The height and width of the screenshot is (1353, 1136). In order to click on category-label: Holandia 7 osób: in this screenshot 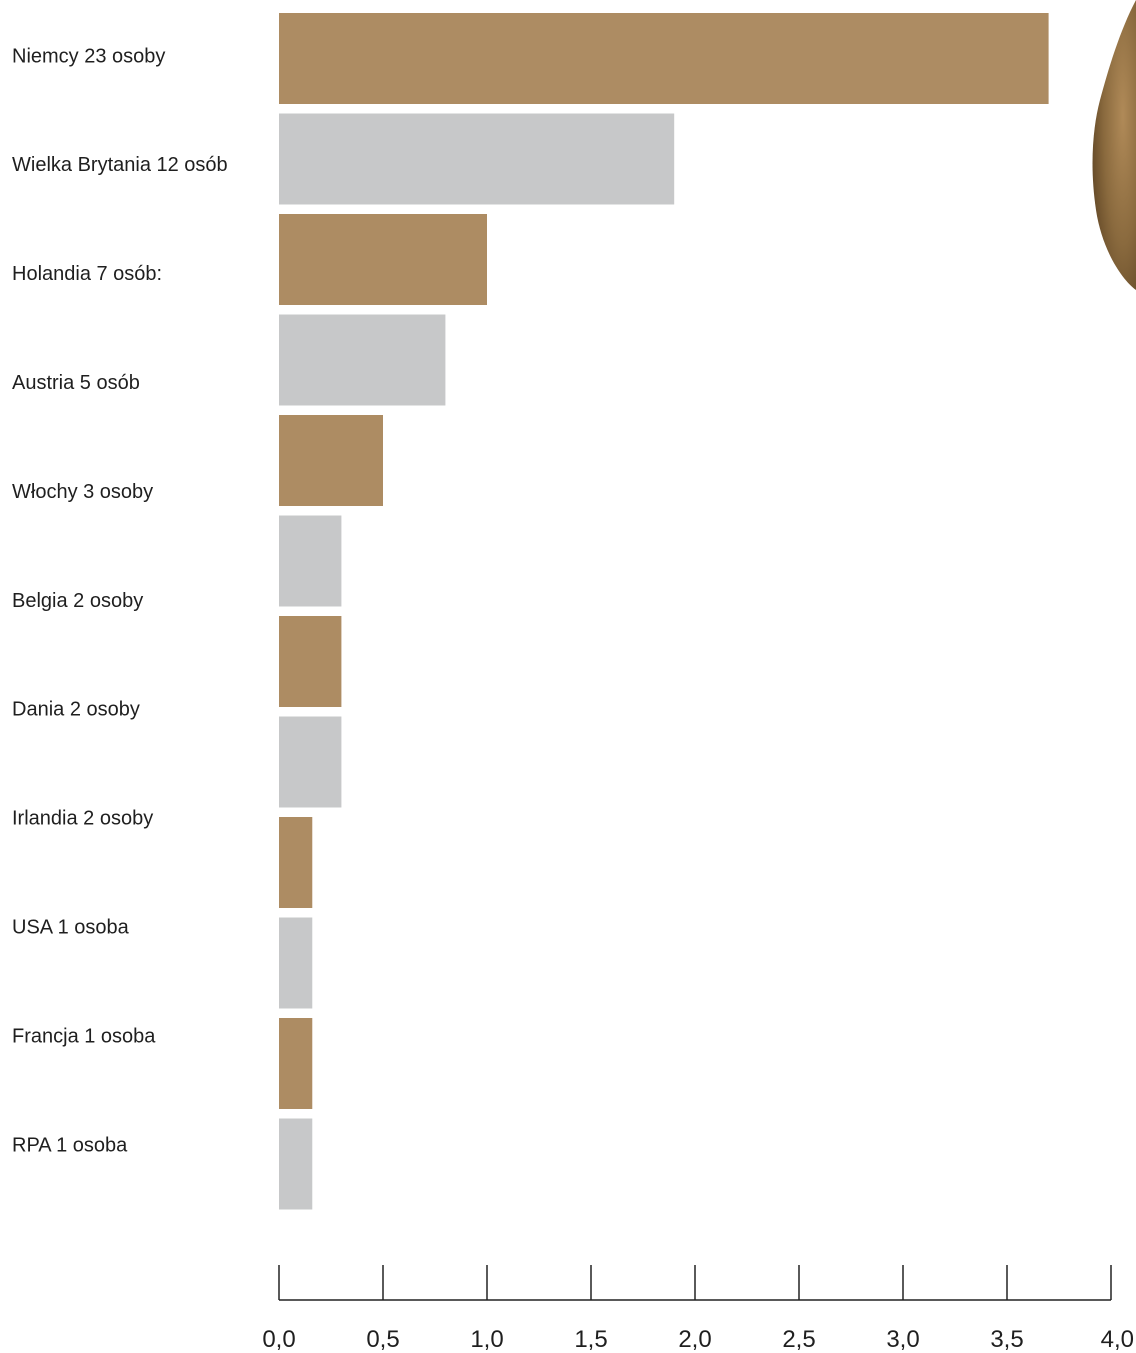, I will do `click(87, 274)`.